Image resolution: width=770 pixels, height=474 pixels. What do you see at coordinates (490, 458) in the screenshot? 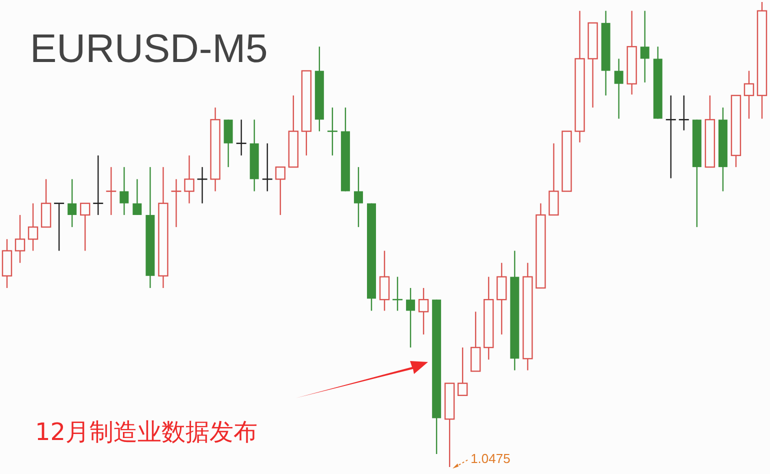
I see `annotation: 1.0475` at bounding box center [490, 458].